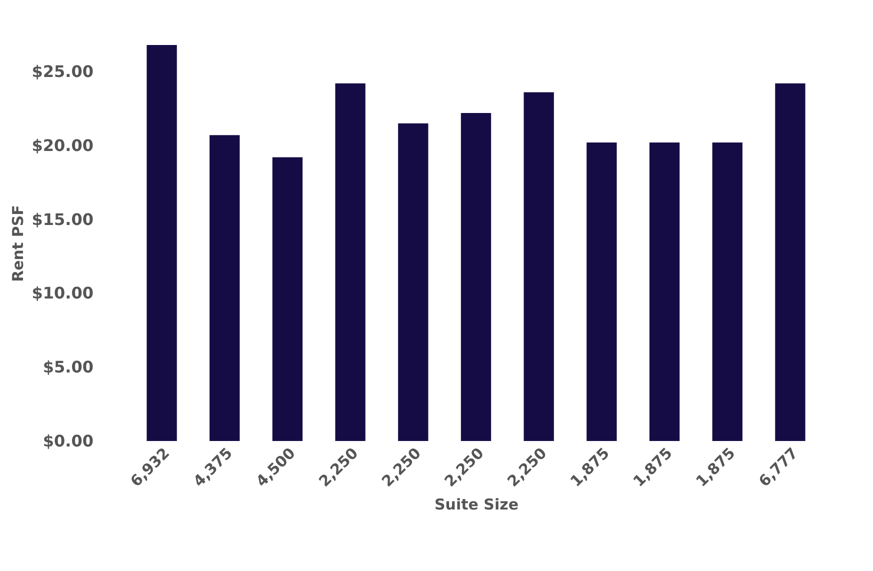 The height and width of the screenshot is (571, 873). What do you see at coordinates (63, 72) in the screenshot?
I see `y-tick-label: $25.00` at bounding box center [63, 72].